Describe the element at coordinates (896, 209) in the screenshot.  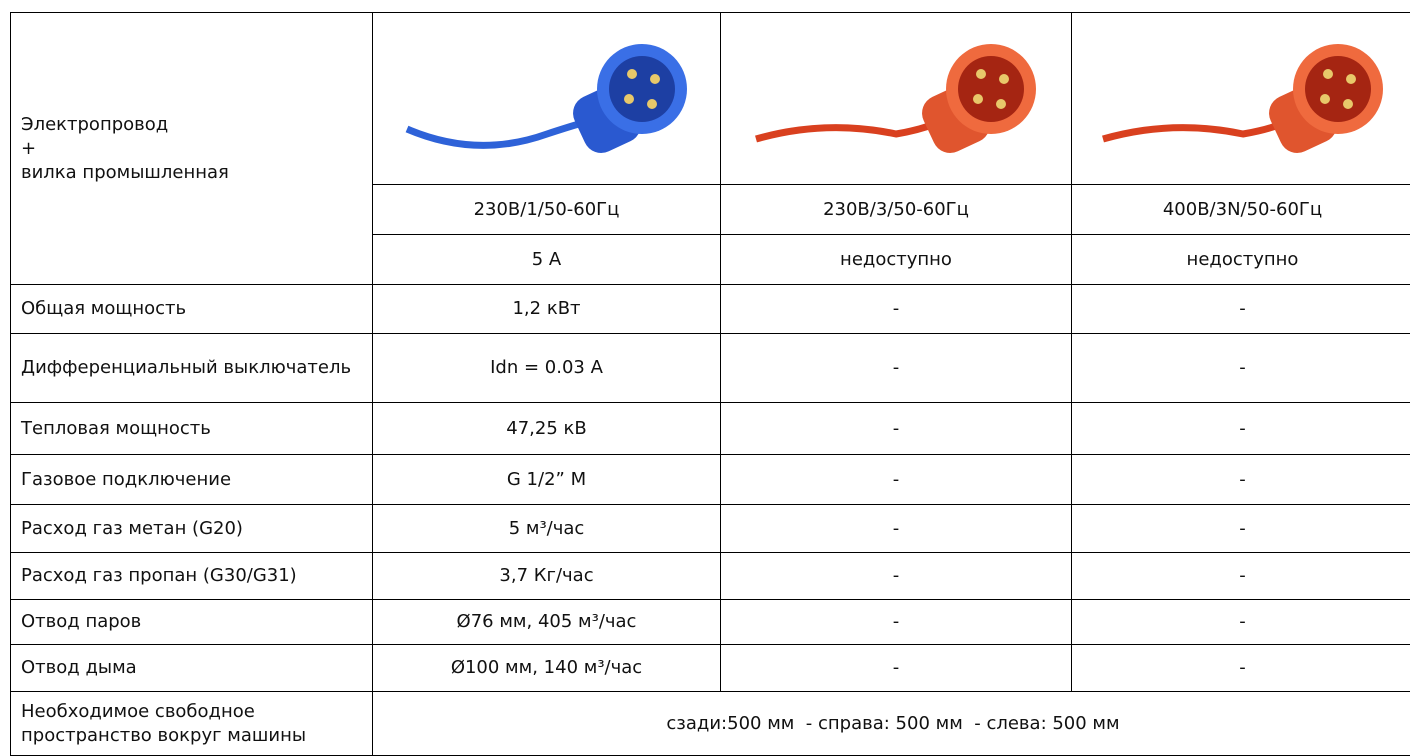
I see `cell: 230В/3/50-60Гц` at that location.